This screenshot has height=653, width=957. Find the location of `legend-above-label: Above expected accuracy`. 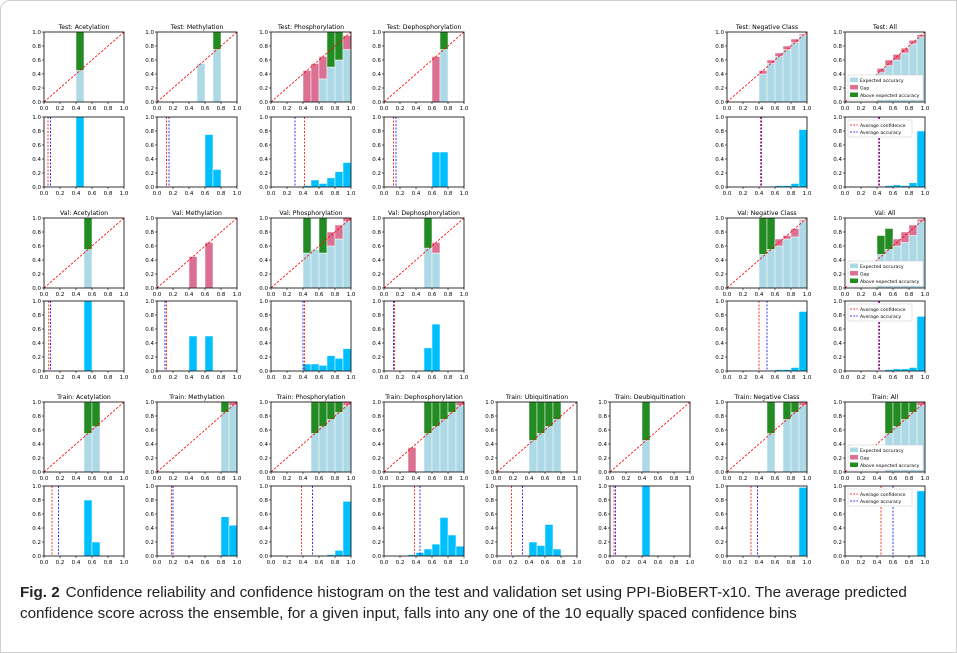

legend-above-label: Above expected accuracy is located at coordinates (890, 466).